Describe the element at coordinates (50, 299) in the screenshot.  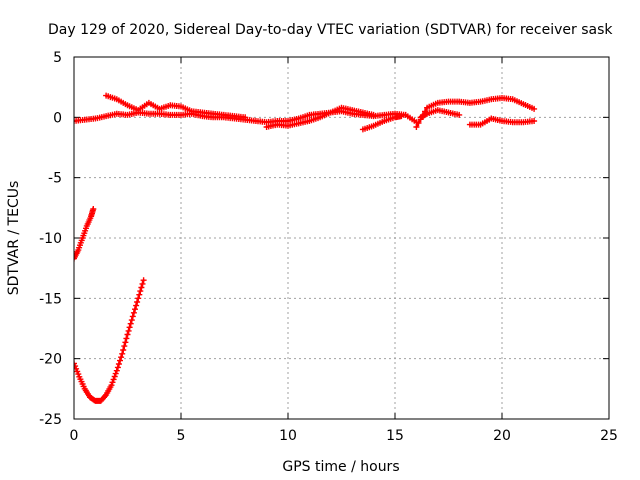
I see `y-tick-label: -15` at that location.